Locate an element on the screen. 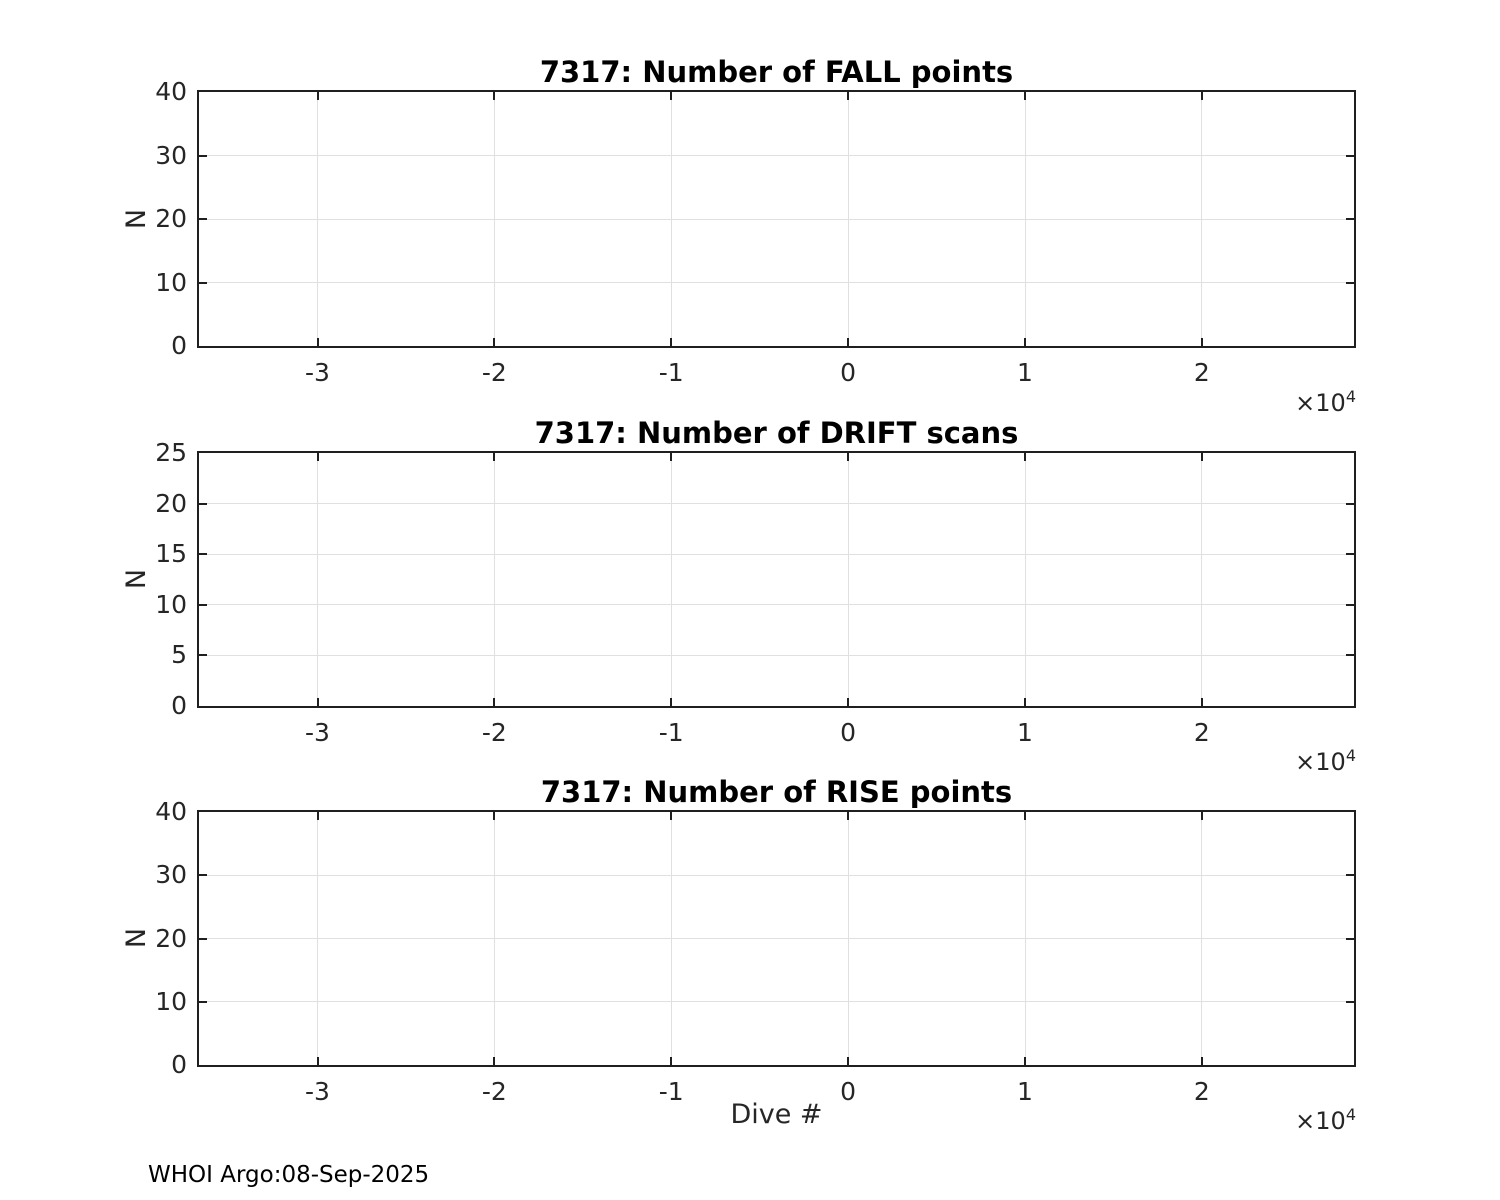 This screenshot has width=1500, height=1200. x-axis-multiplier-rise: ×104 is located at coordinates (1296, 1118).